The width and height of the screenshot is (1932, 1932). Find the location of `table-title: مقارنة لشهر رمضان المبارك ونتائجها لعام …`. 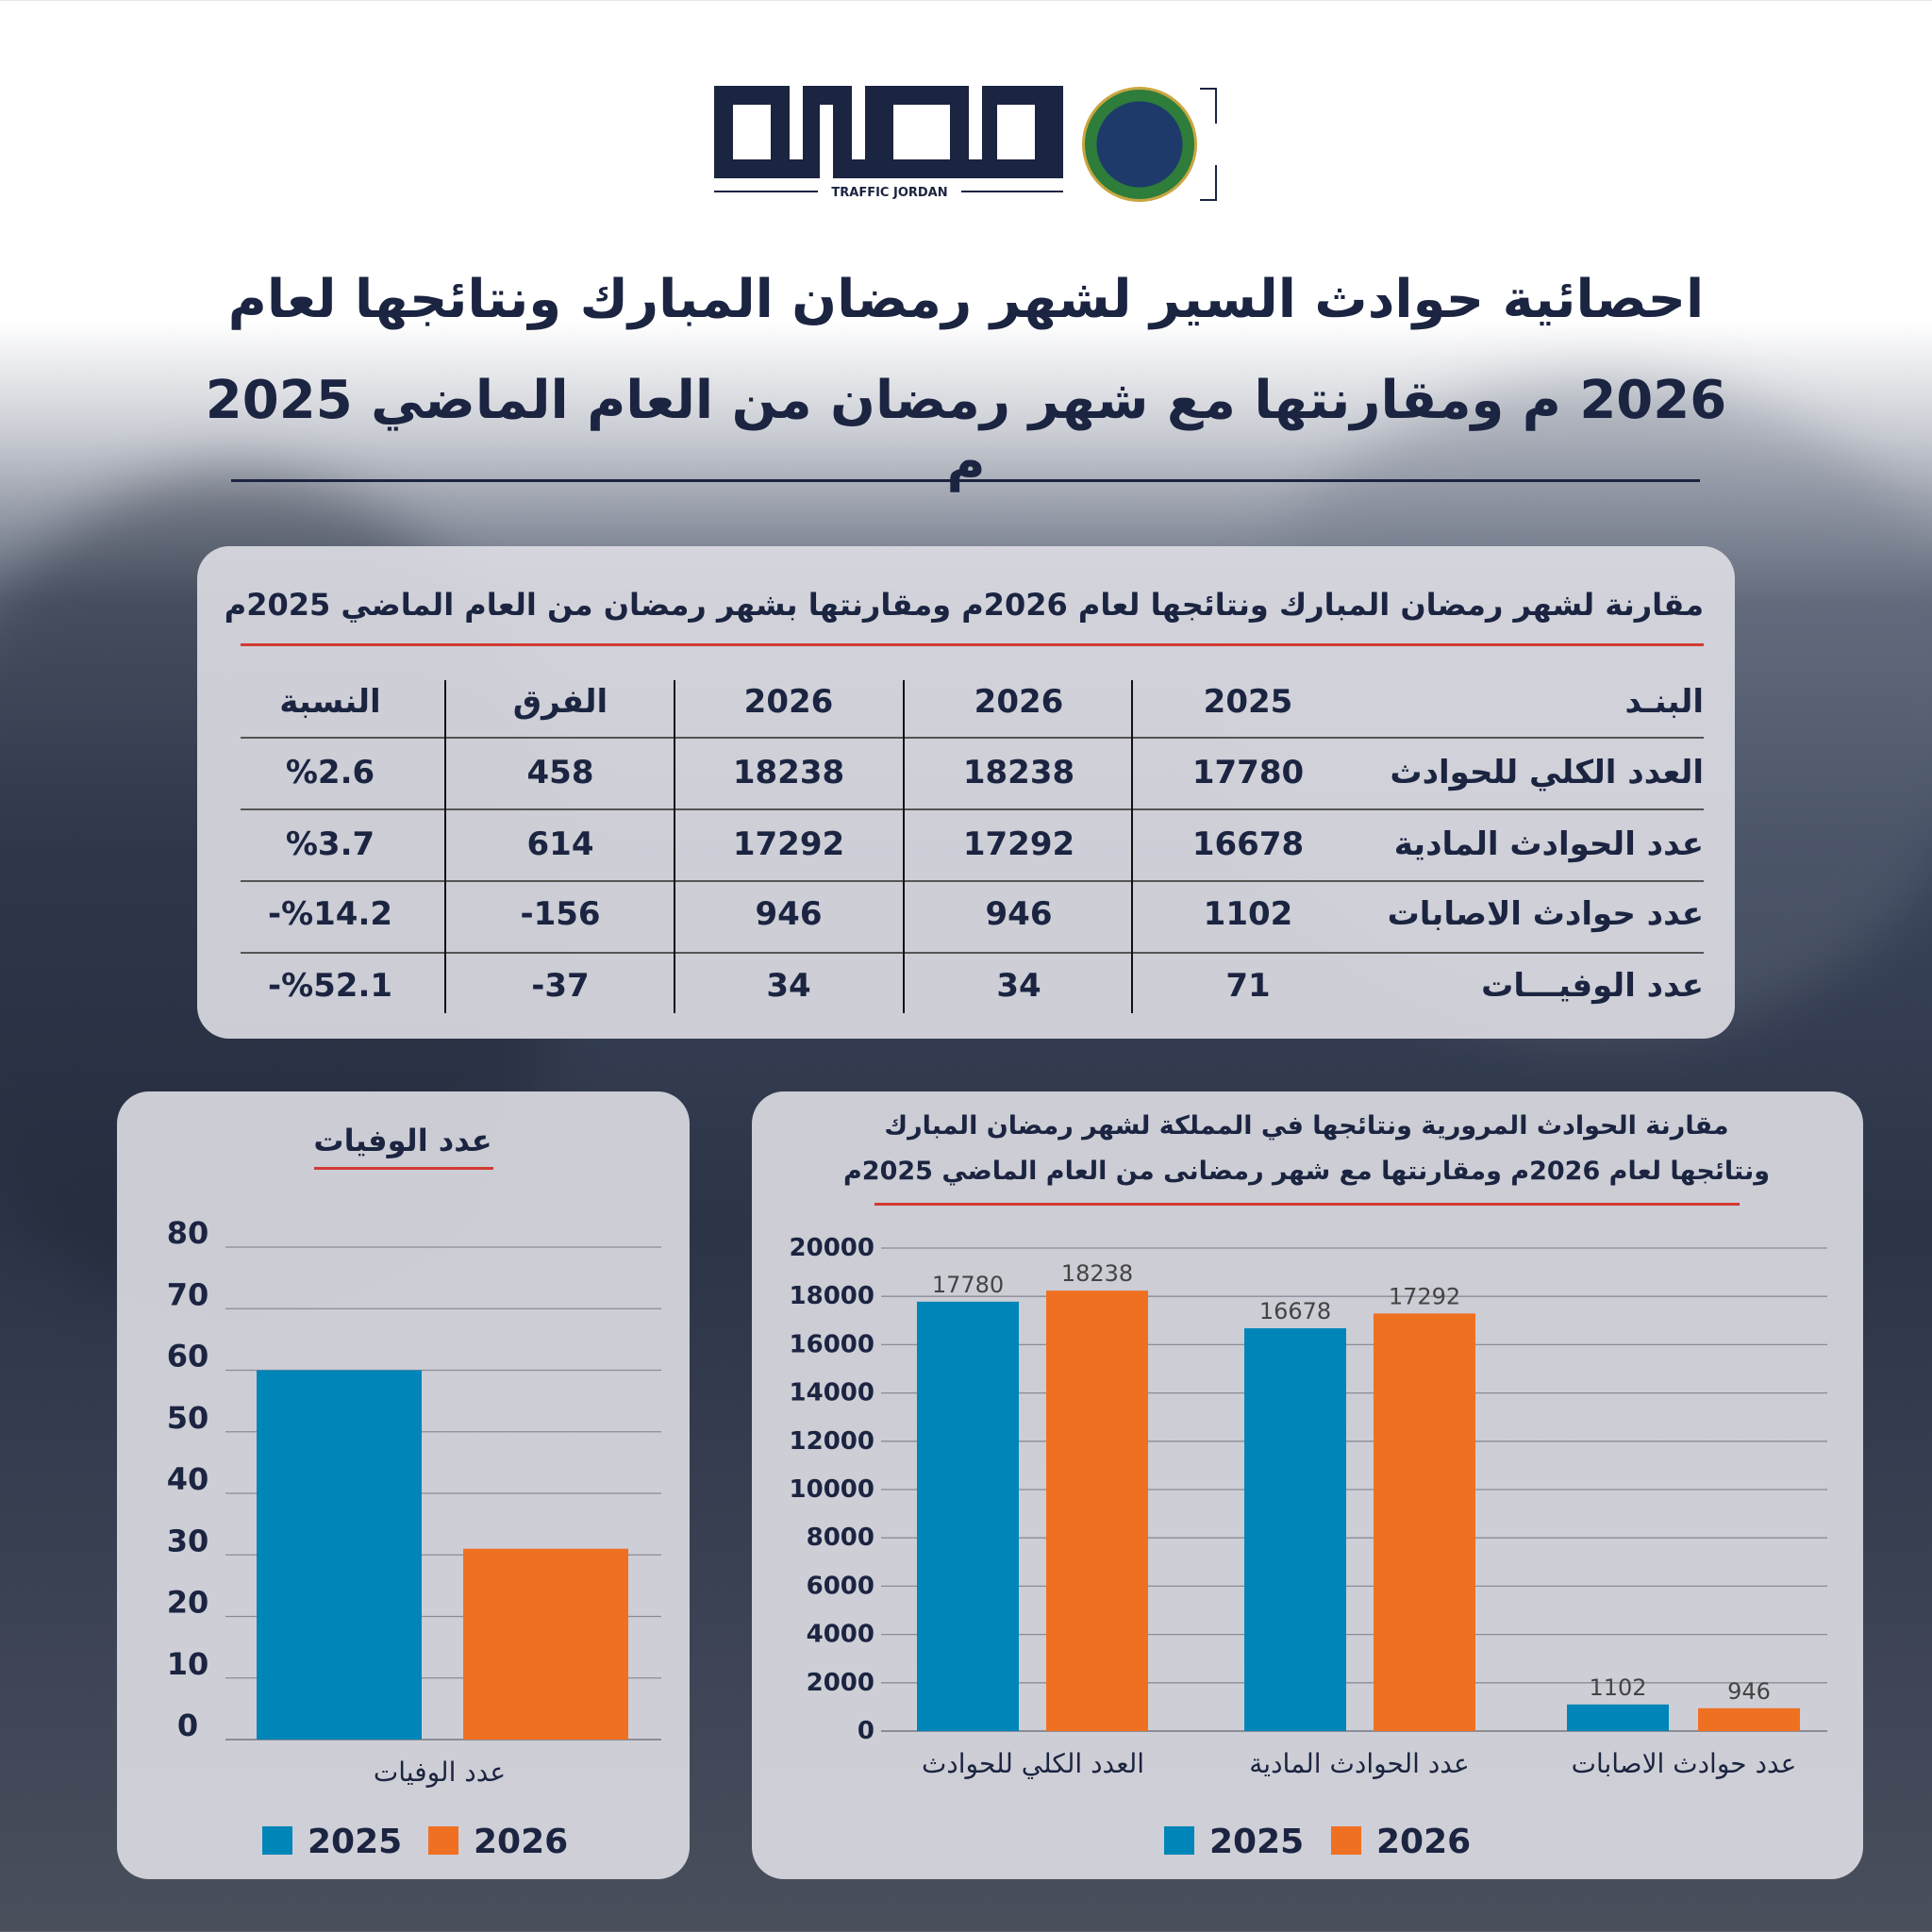

table-title: مقارنة لشهر رمضان المبارك ونتائجها لعام … is located at coordinates (964, 605).